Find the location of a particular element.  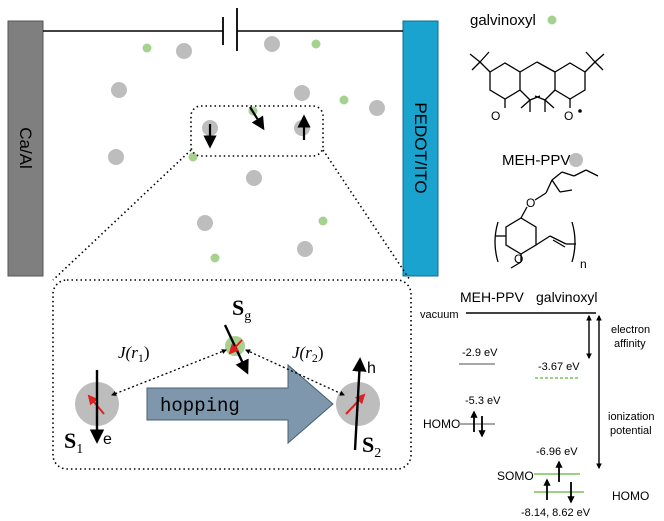

homo-mehppv-value: -5.3 eV is located at coordinates (483, 401).